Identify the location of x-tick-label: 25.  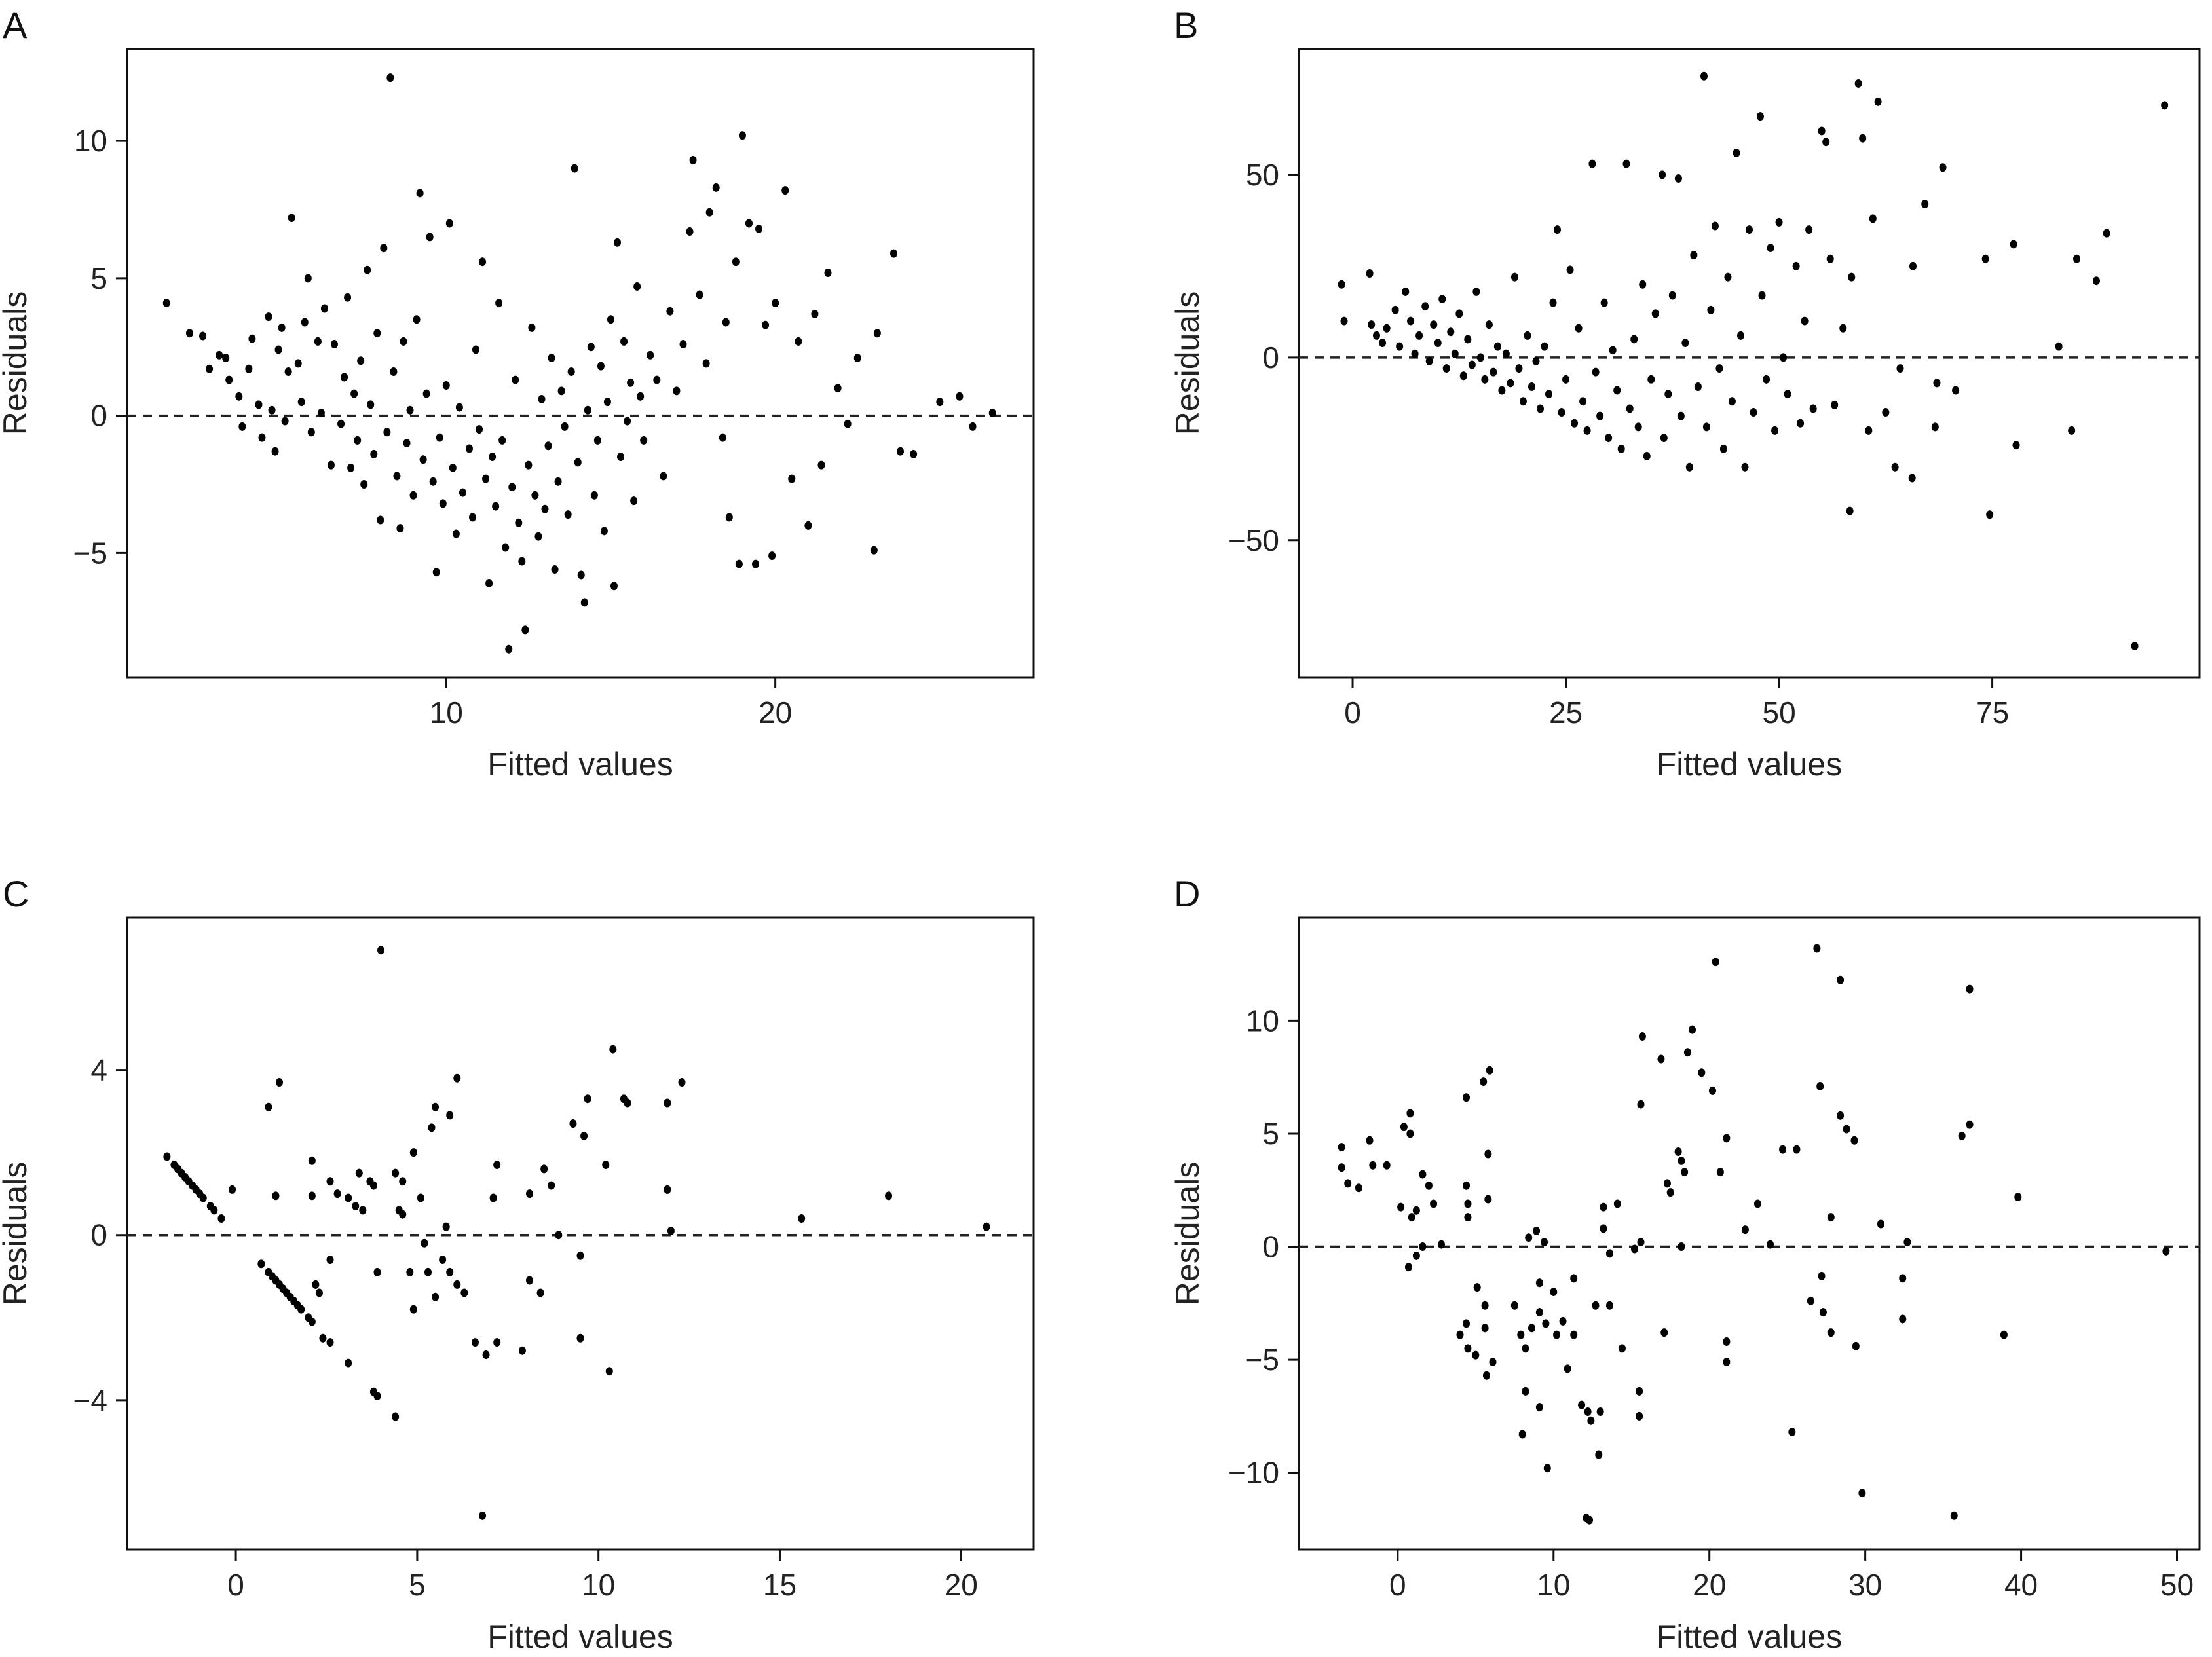
(1566, 713).